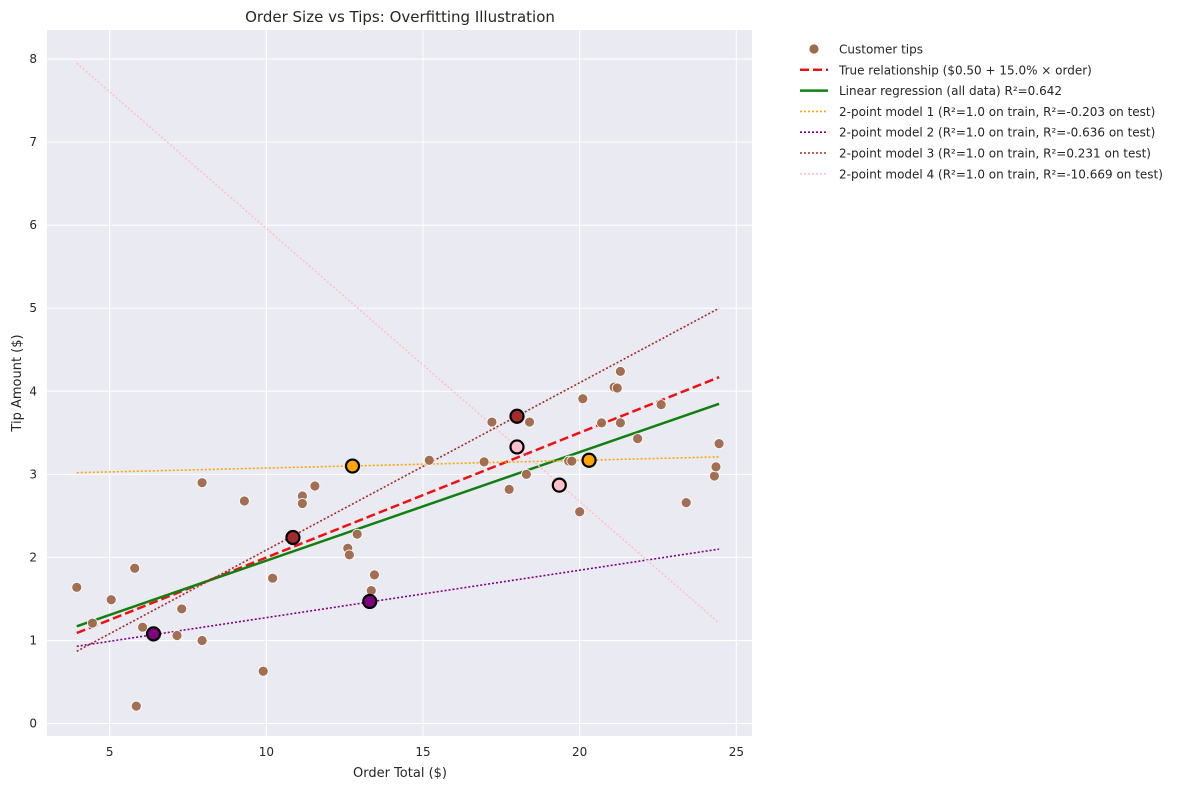  Describe the element at coordinates (579, 752) in the screenshot. I see `x-tick-label: 20` at that location.